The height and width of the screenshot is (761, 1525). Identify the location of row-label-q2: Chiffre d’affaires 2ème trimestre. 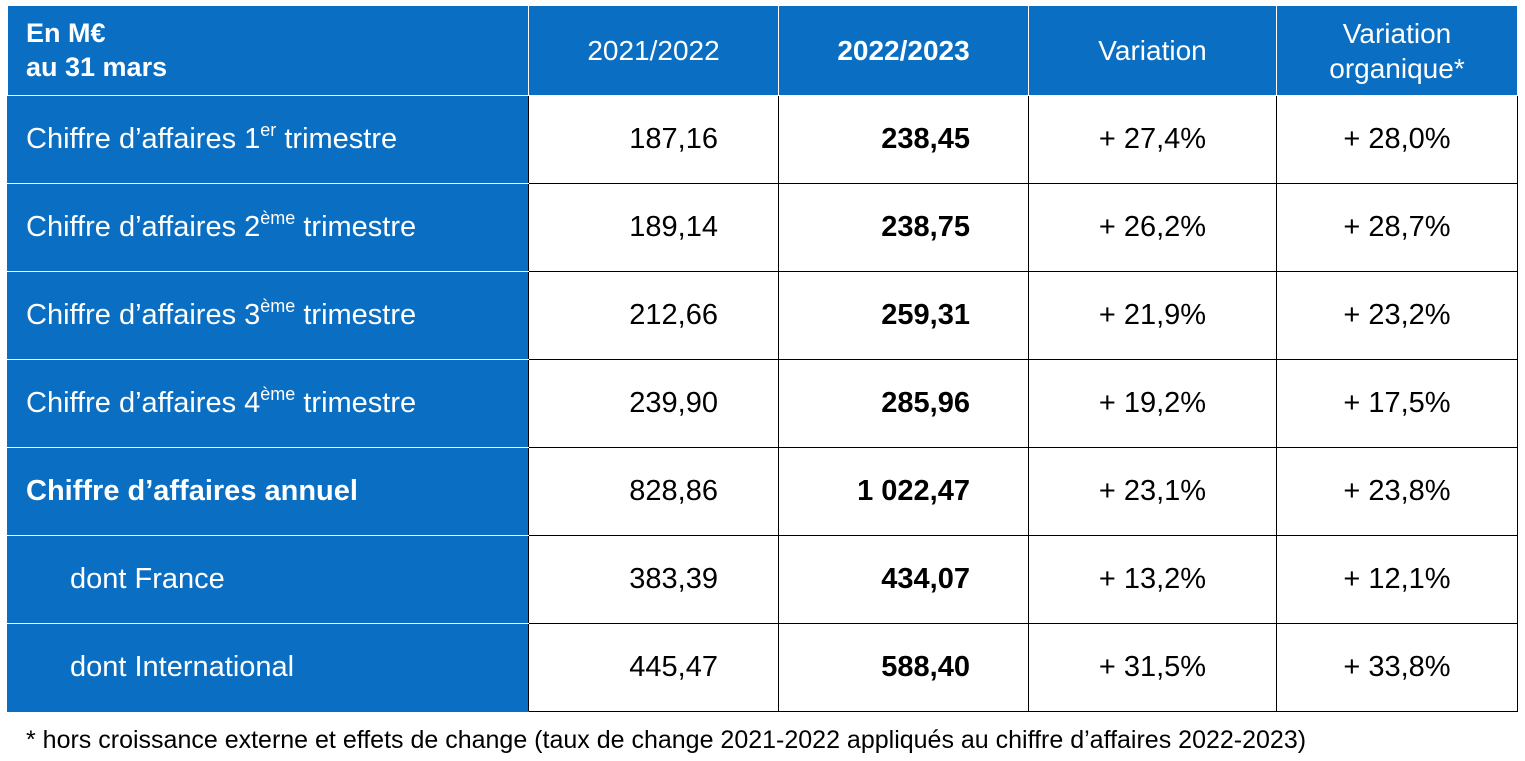
(268, 227).